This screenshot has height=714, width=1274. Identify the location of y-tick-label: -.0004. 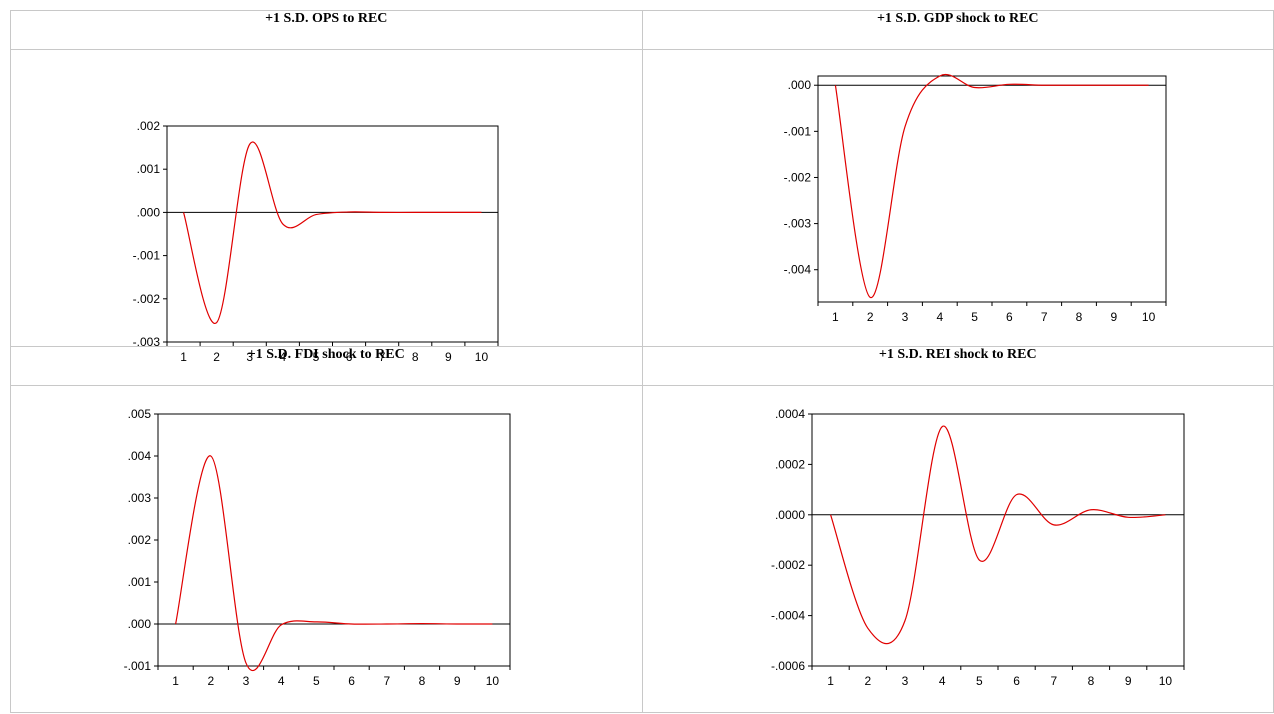
(787, 616).